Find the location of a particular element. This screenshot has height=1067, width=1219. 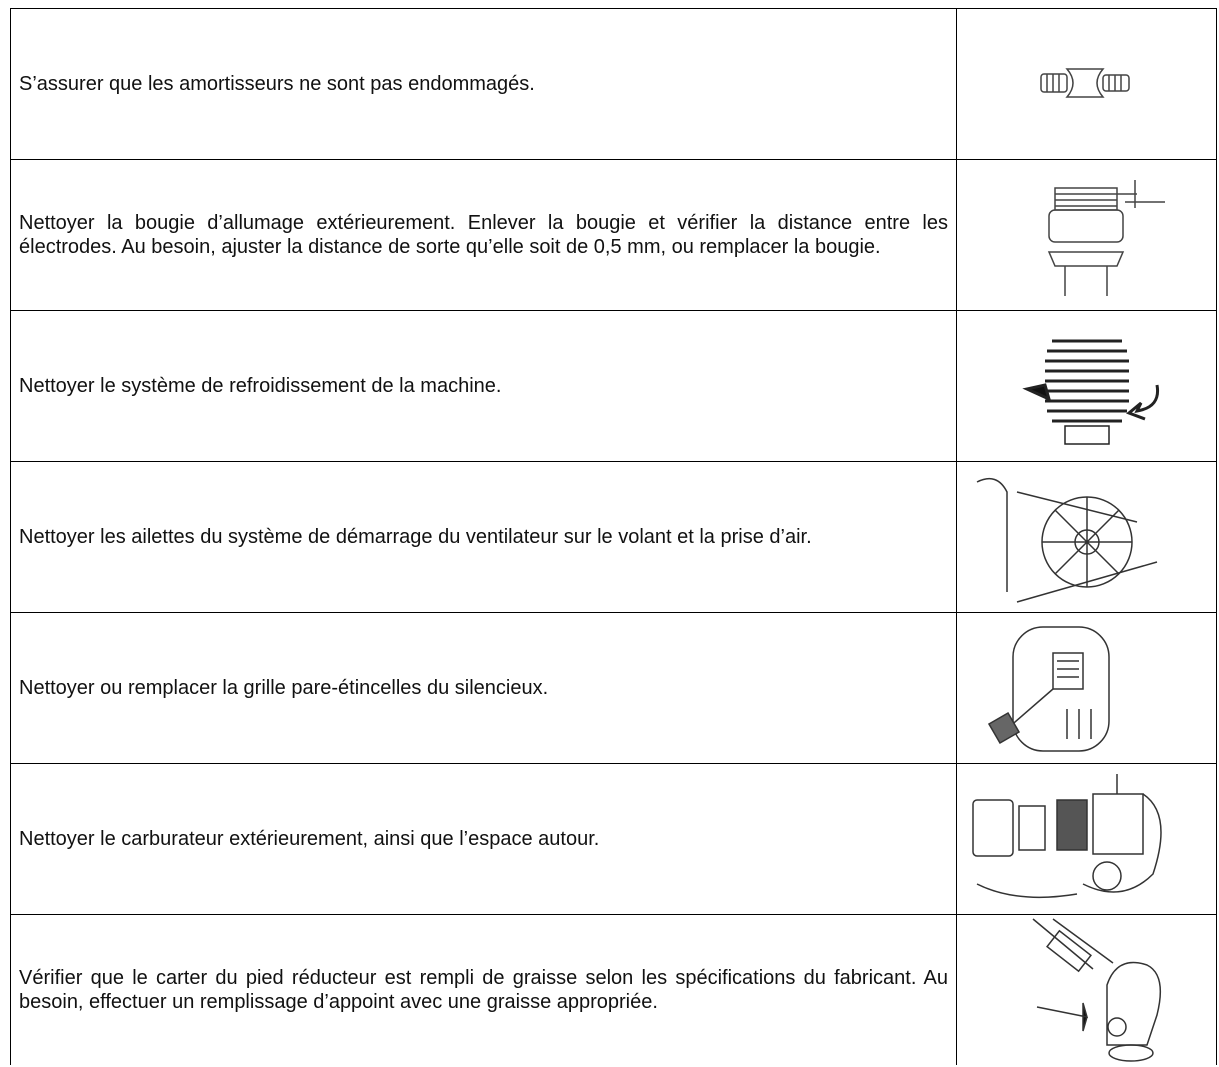

carburetor-icon is located at coordinates (1067, 836).